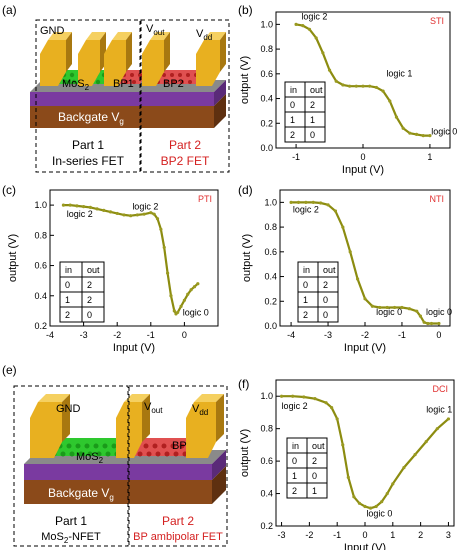 The image size is (467, 550). What do you see at coordinates (71, 466) in the screenshot?
I see `part1-e-dashed-box` at bounding box center [71, 466].